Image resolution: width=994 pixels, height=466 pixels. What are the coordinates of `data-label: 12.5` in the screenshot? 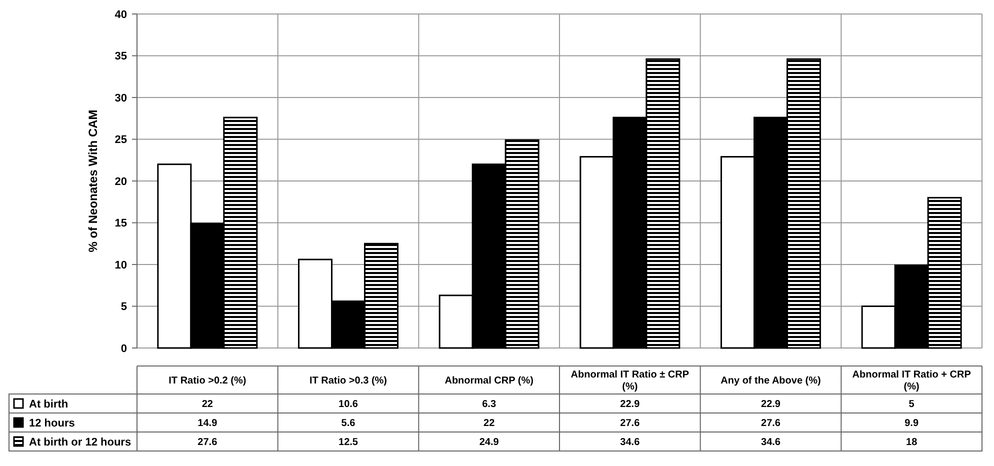 It's located at (348, 442).